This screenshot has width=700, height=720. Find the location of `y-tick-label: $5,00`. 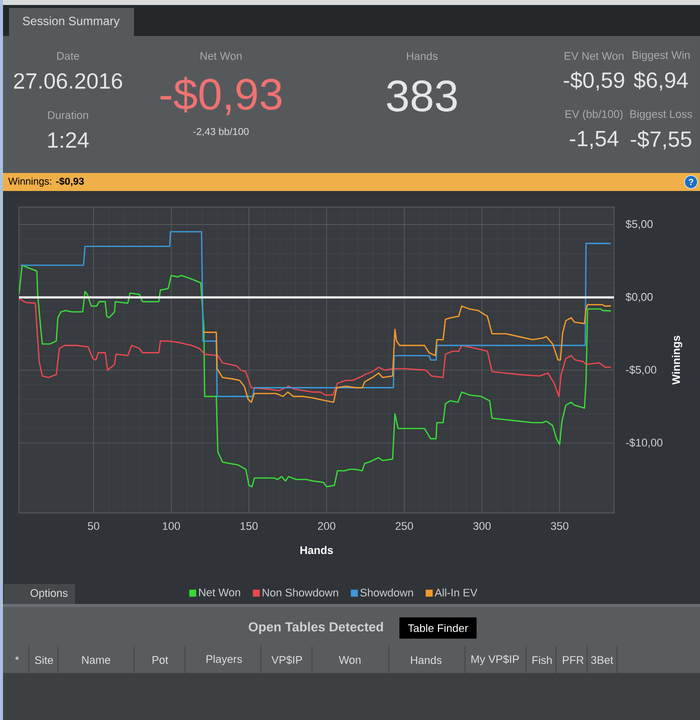

y-tick-label: $5,00 is located at coordinates (639, 225).